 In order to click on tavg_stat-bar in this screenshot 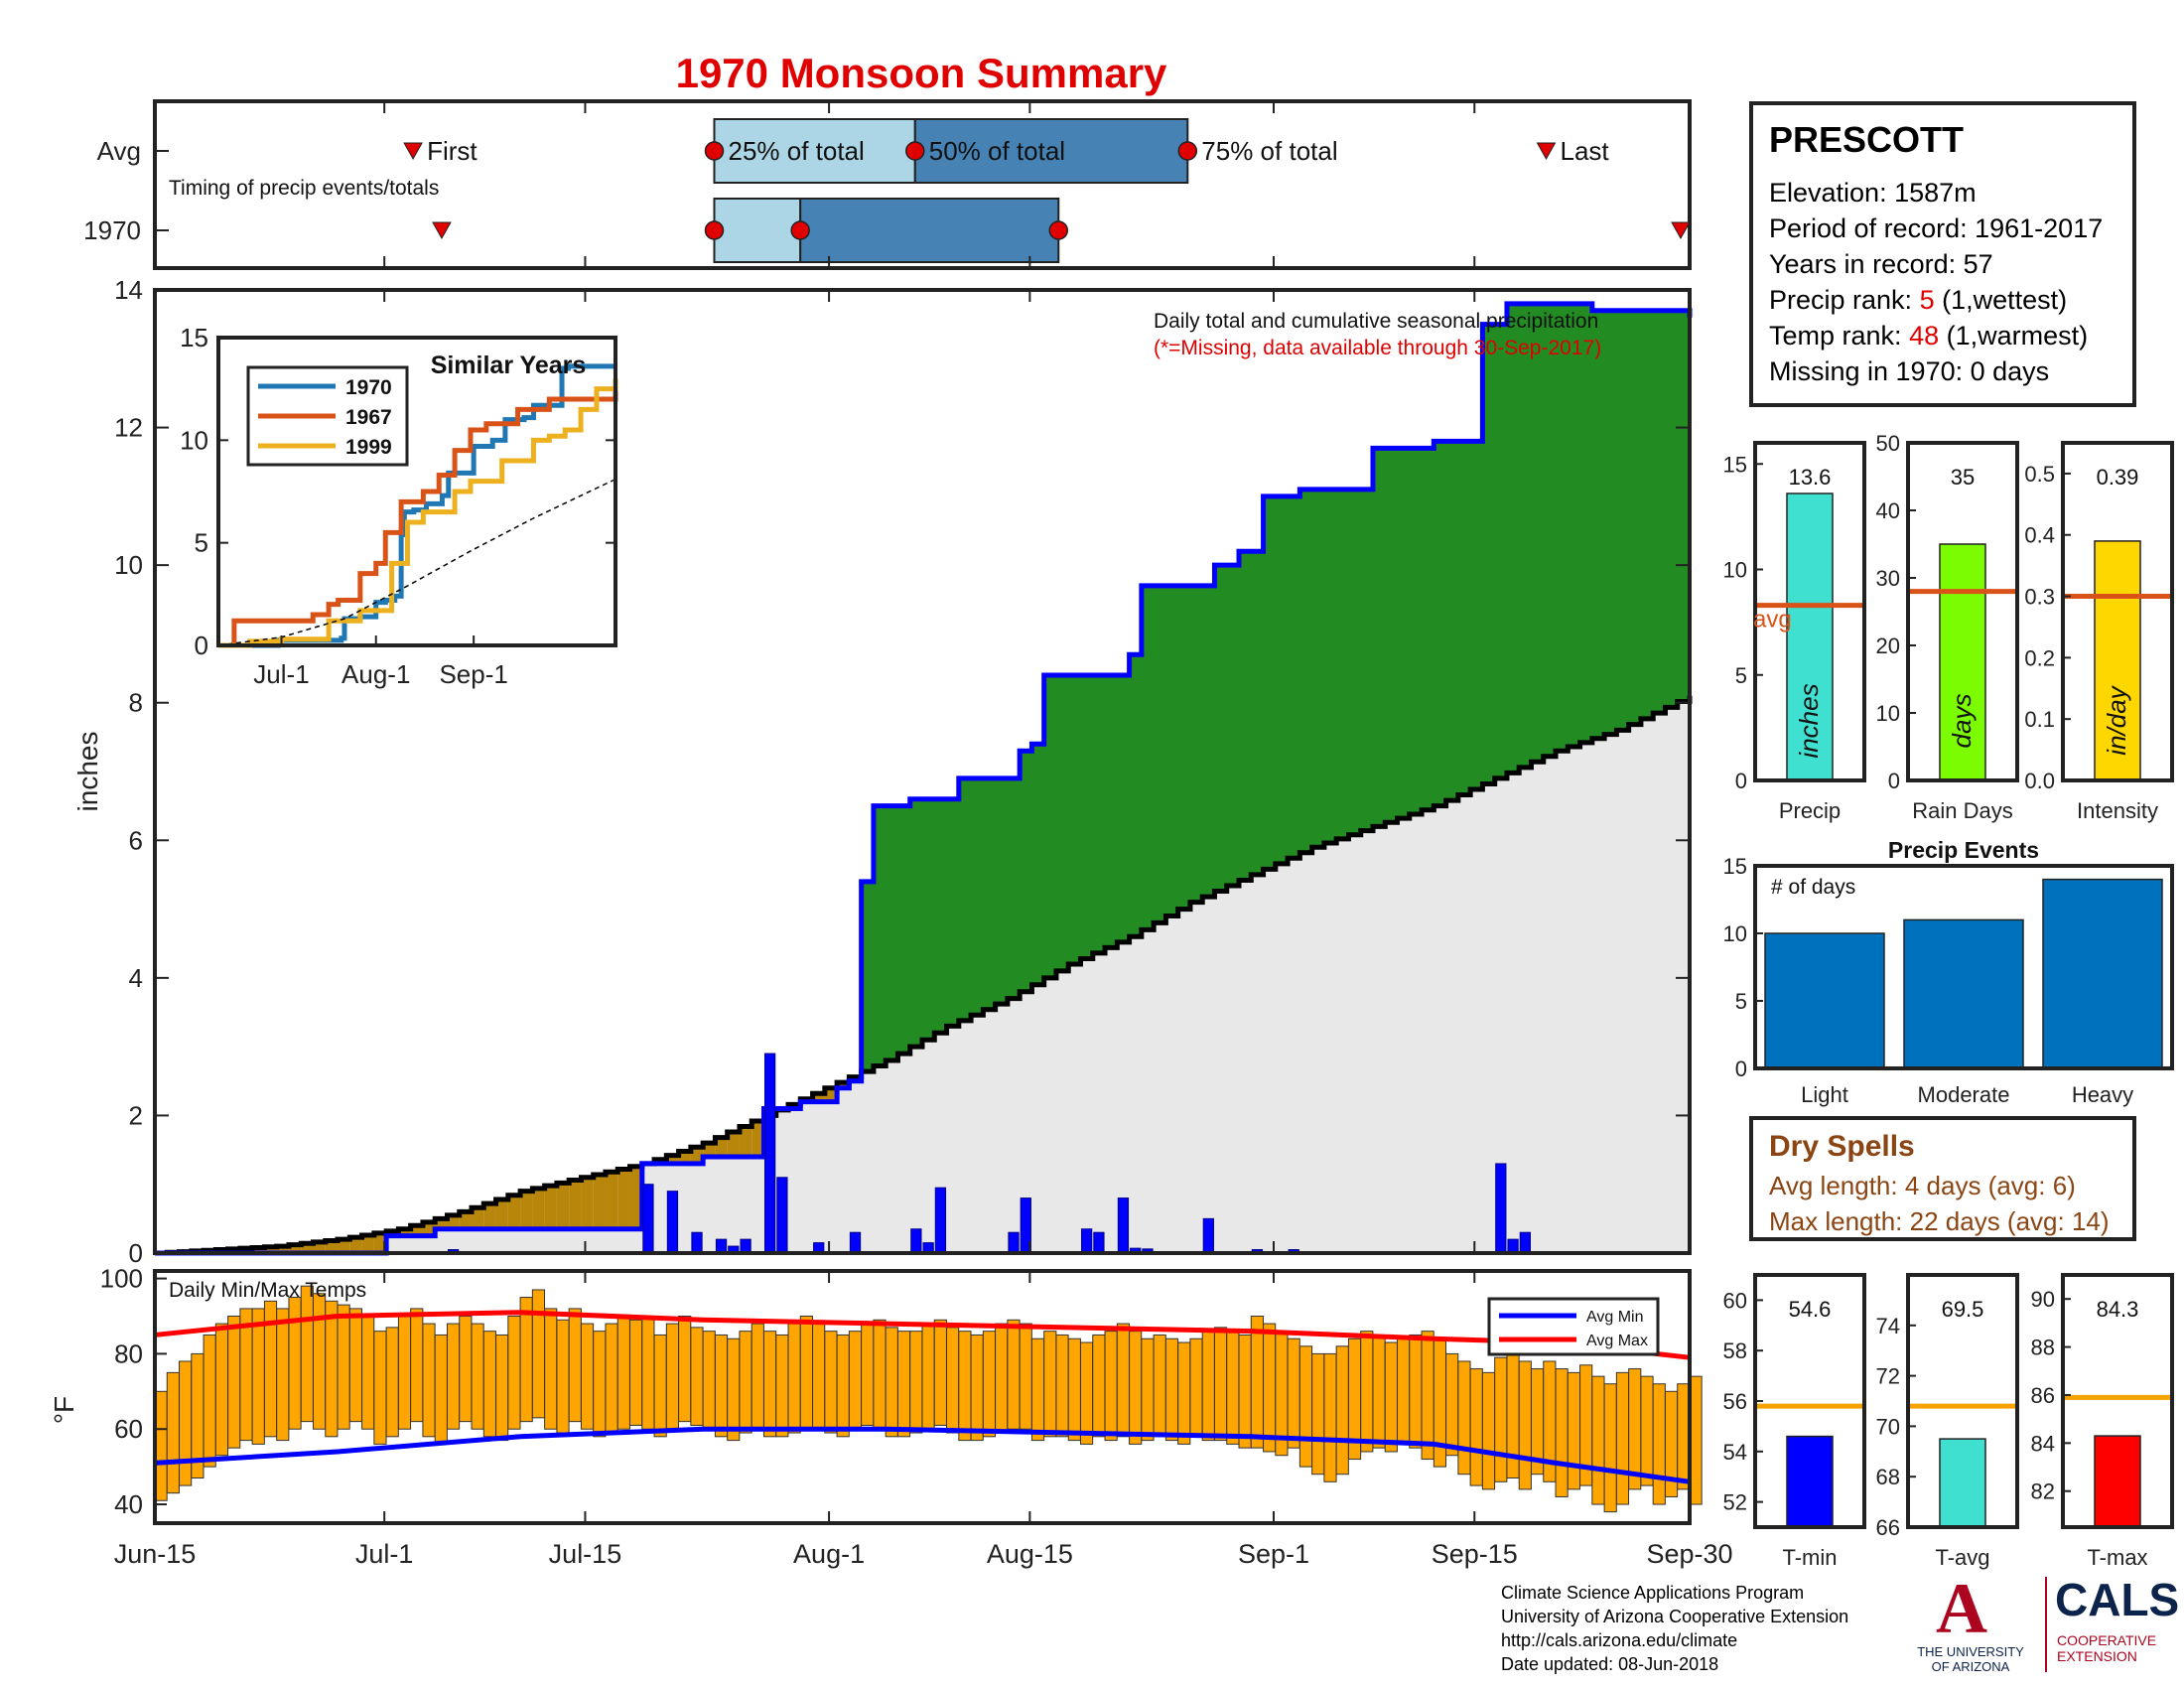, I will do `click(1962, 1483)`.